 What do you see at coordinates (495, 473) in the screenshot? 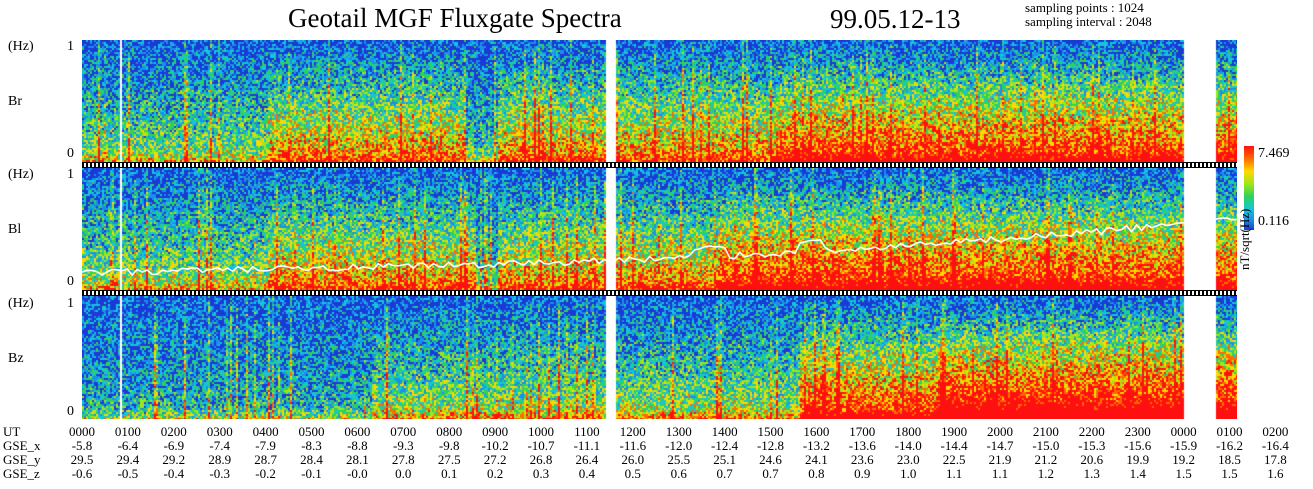
I see `x-tick-label: 0.2` at bounding box center [495, 473].